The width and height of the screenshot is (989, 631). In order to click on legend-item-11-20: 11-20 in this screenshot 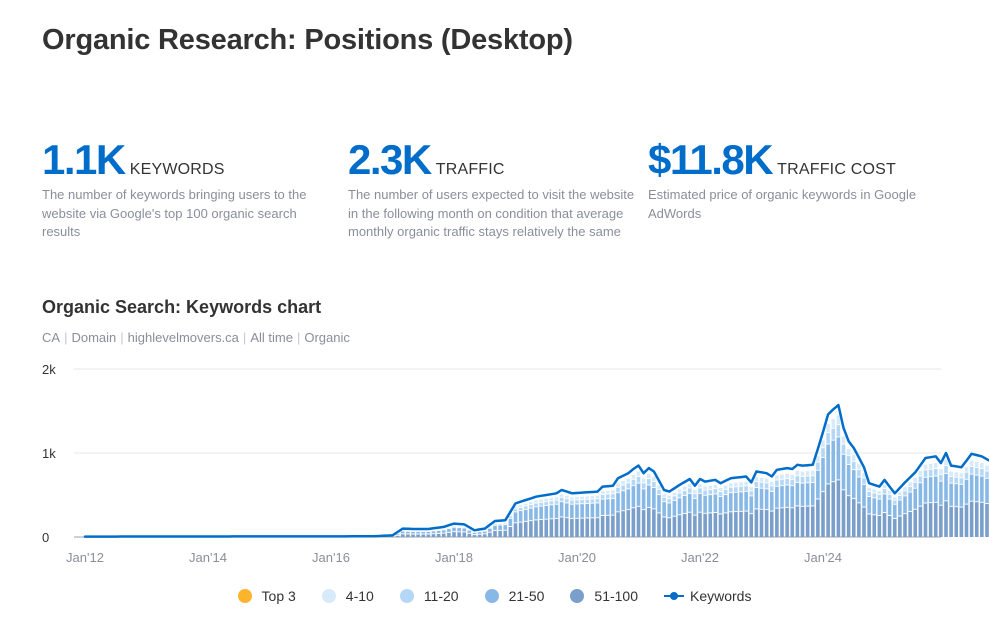, I will do `click(429, 596)`.